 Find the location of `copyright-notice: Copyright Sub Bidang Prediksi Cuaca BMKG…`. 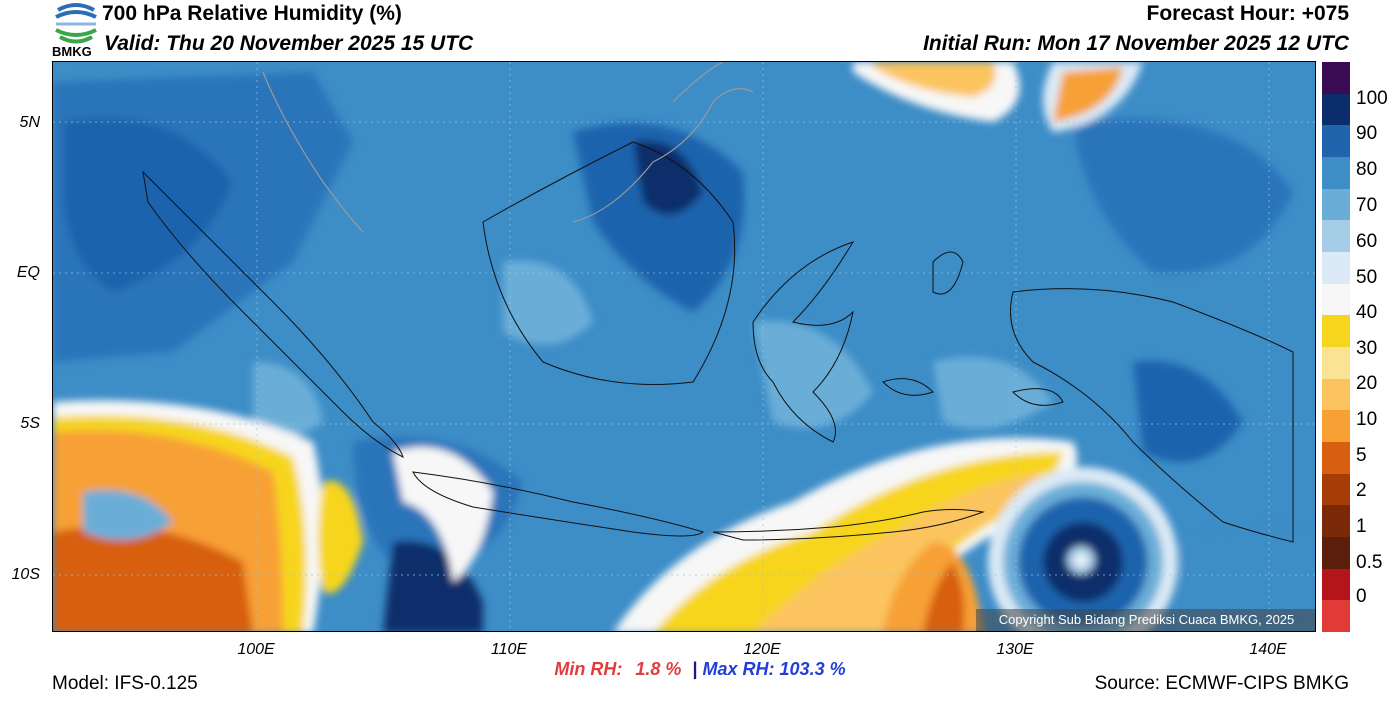

copyright-notice: Copyright Sub Bidang Prediksi Cuaca BMKG… is located at coordinates (1145, 620).